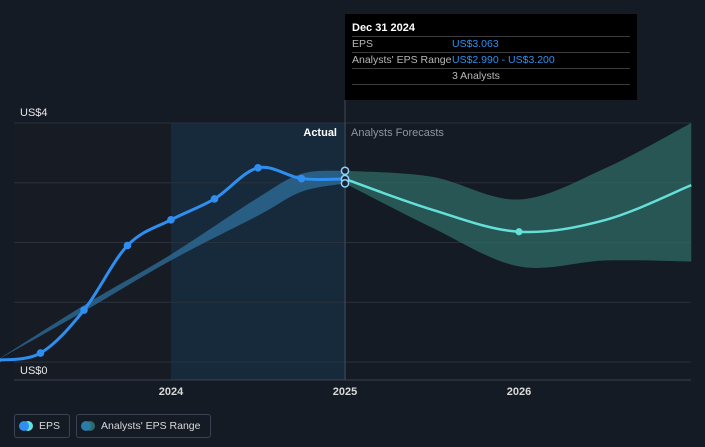  I want to click on x-tick-label: 2025, so click(345, 392).